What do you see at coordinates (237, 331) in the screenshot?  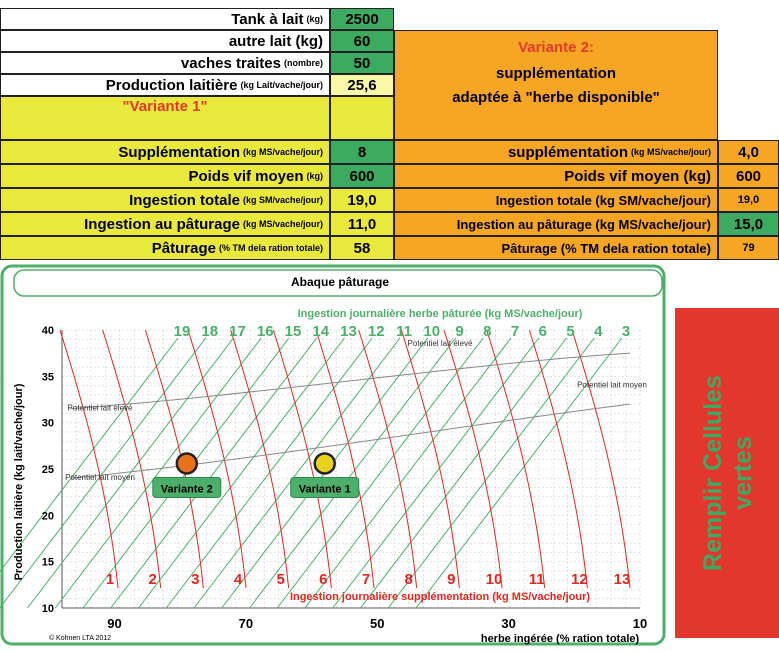 I see `top-axis-tick: 17` at bounding box center [237, 331].